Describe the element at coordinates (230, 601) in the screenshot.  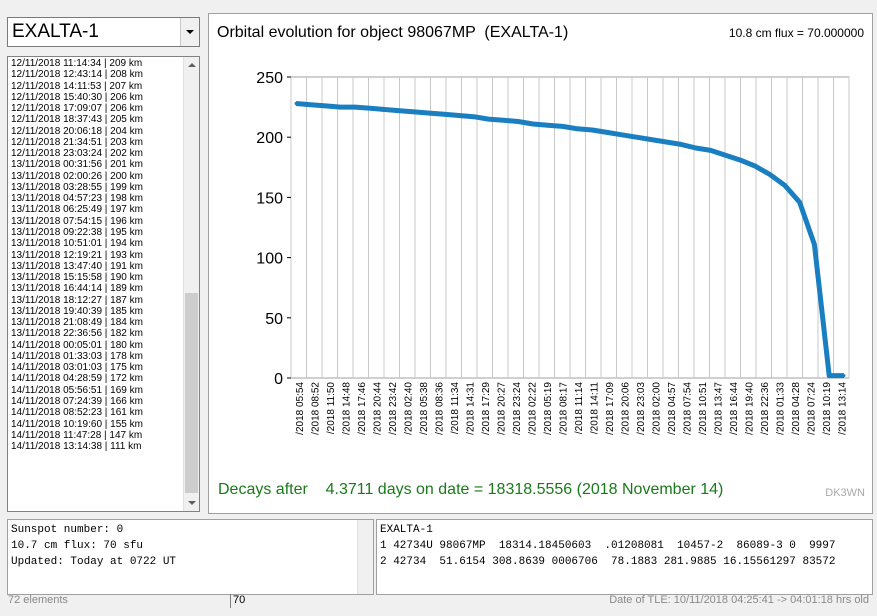
I see `status-separator` at that location.